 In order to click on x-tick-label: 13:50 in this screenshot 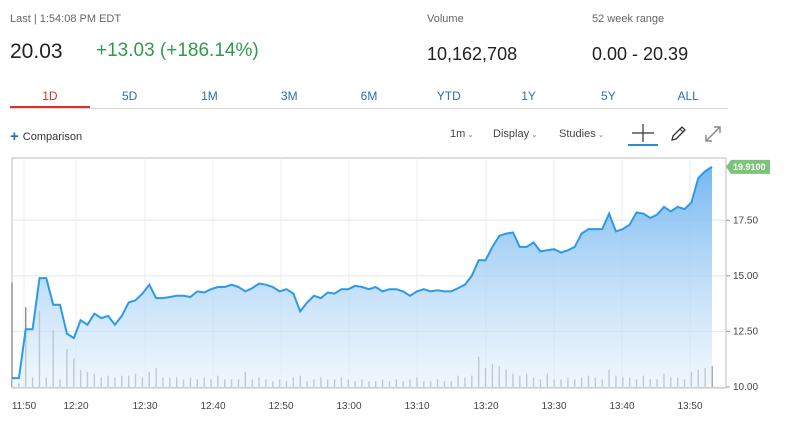, I will do `click(689, 406)`.